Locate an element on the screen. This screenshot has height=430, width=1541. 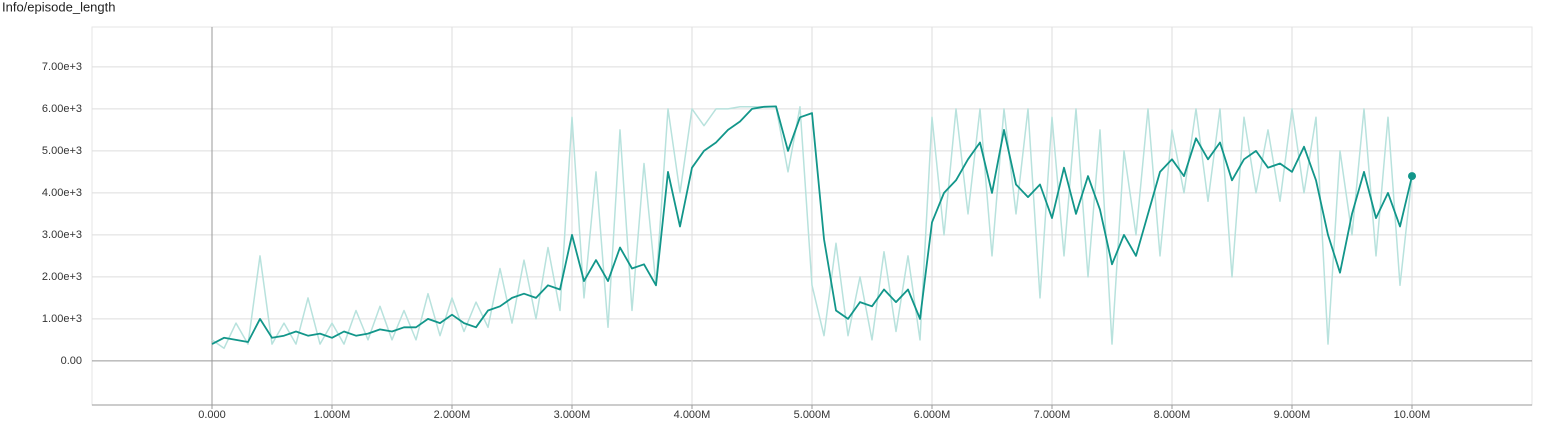
y-tick-label: 5.00e+3 is located at coordinates (62, 151).